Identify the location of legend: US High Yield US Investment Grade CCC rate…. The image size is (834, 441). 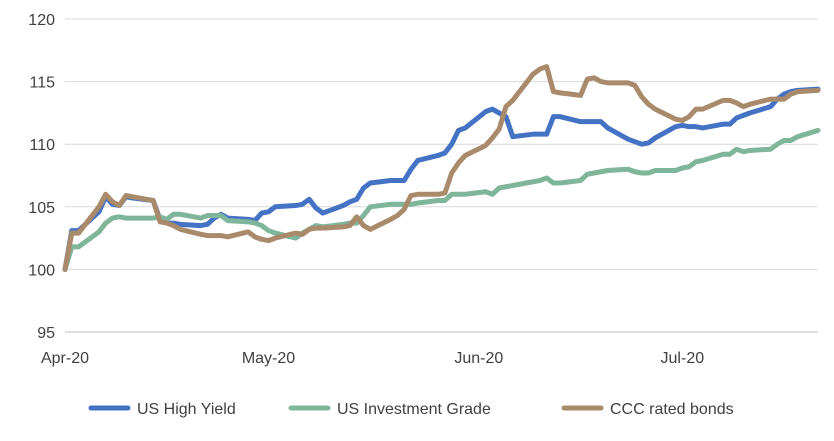
(411, 409).